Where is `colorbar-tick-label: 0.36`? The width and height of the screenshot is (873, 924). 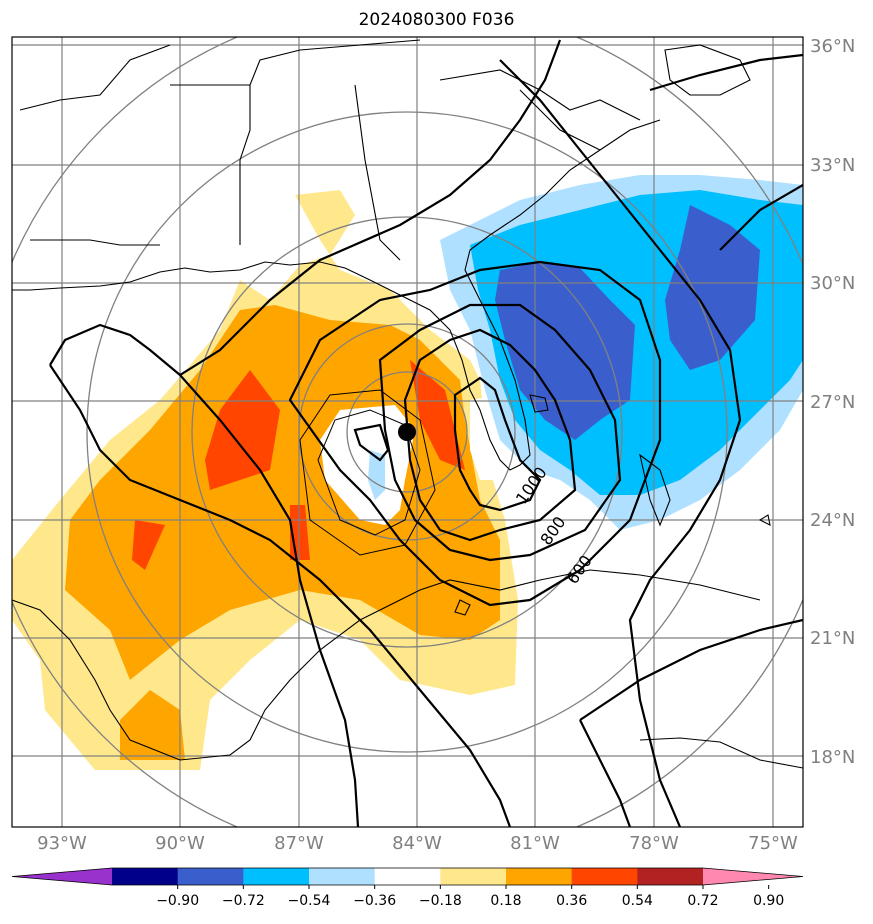 colorbar-tick-label: 0.36 is located at coordinates (571, 901).